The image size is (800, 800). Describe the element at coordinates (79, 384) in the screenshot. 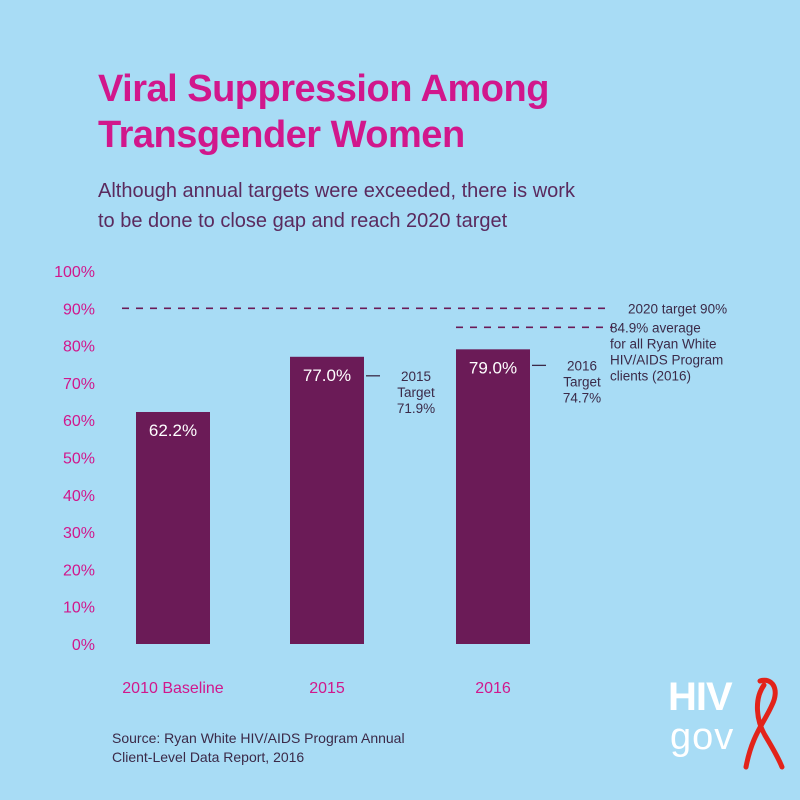

I see `y-tick-label: 70%` at that location.